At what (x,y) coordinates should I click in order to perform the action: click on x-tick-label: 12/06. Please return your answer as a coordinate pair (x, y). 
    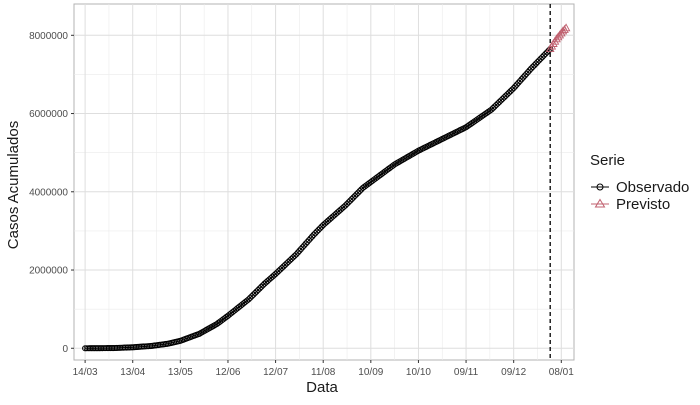
    Looking at the image, I should click on (227, 372).